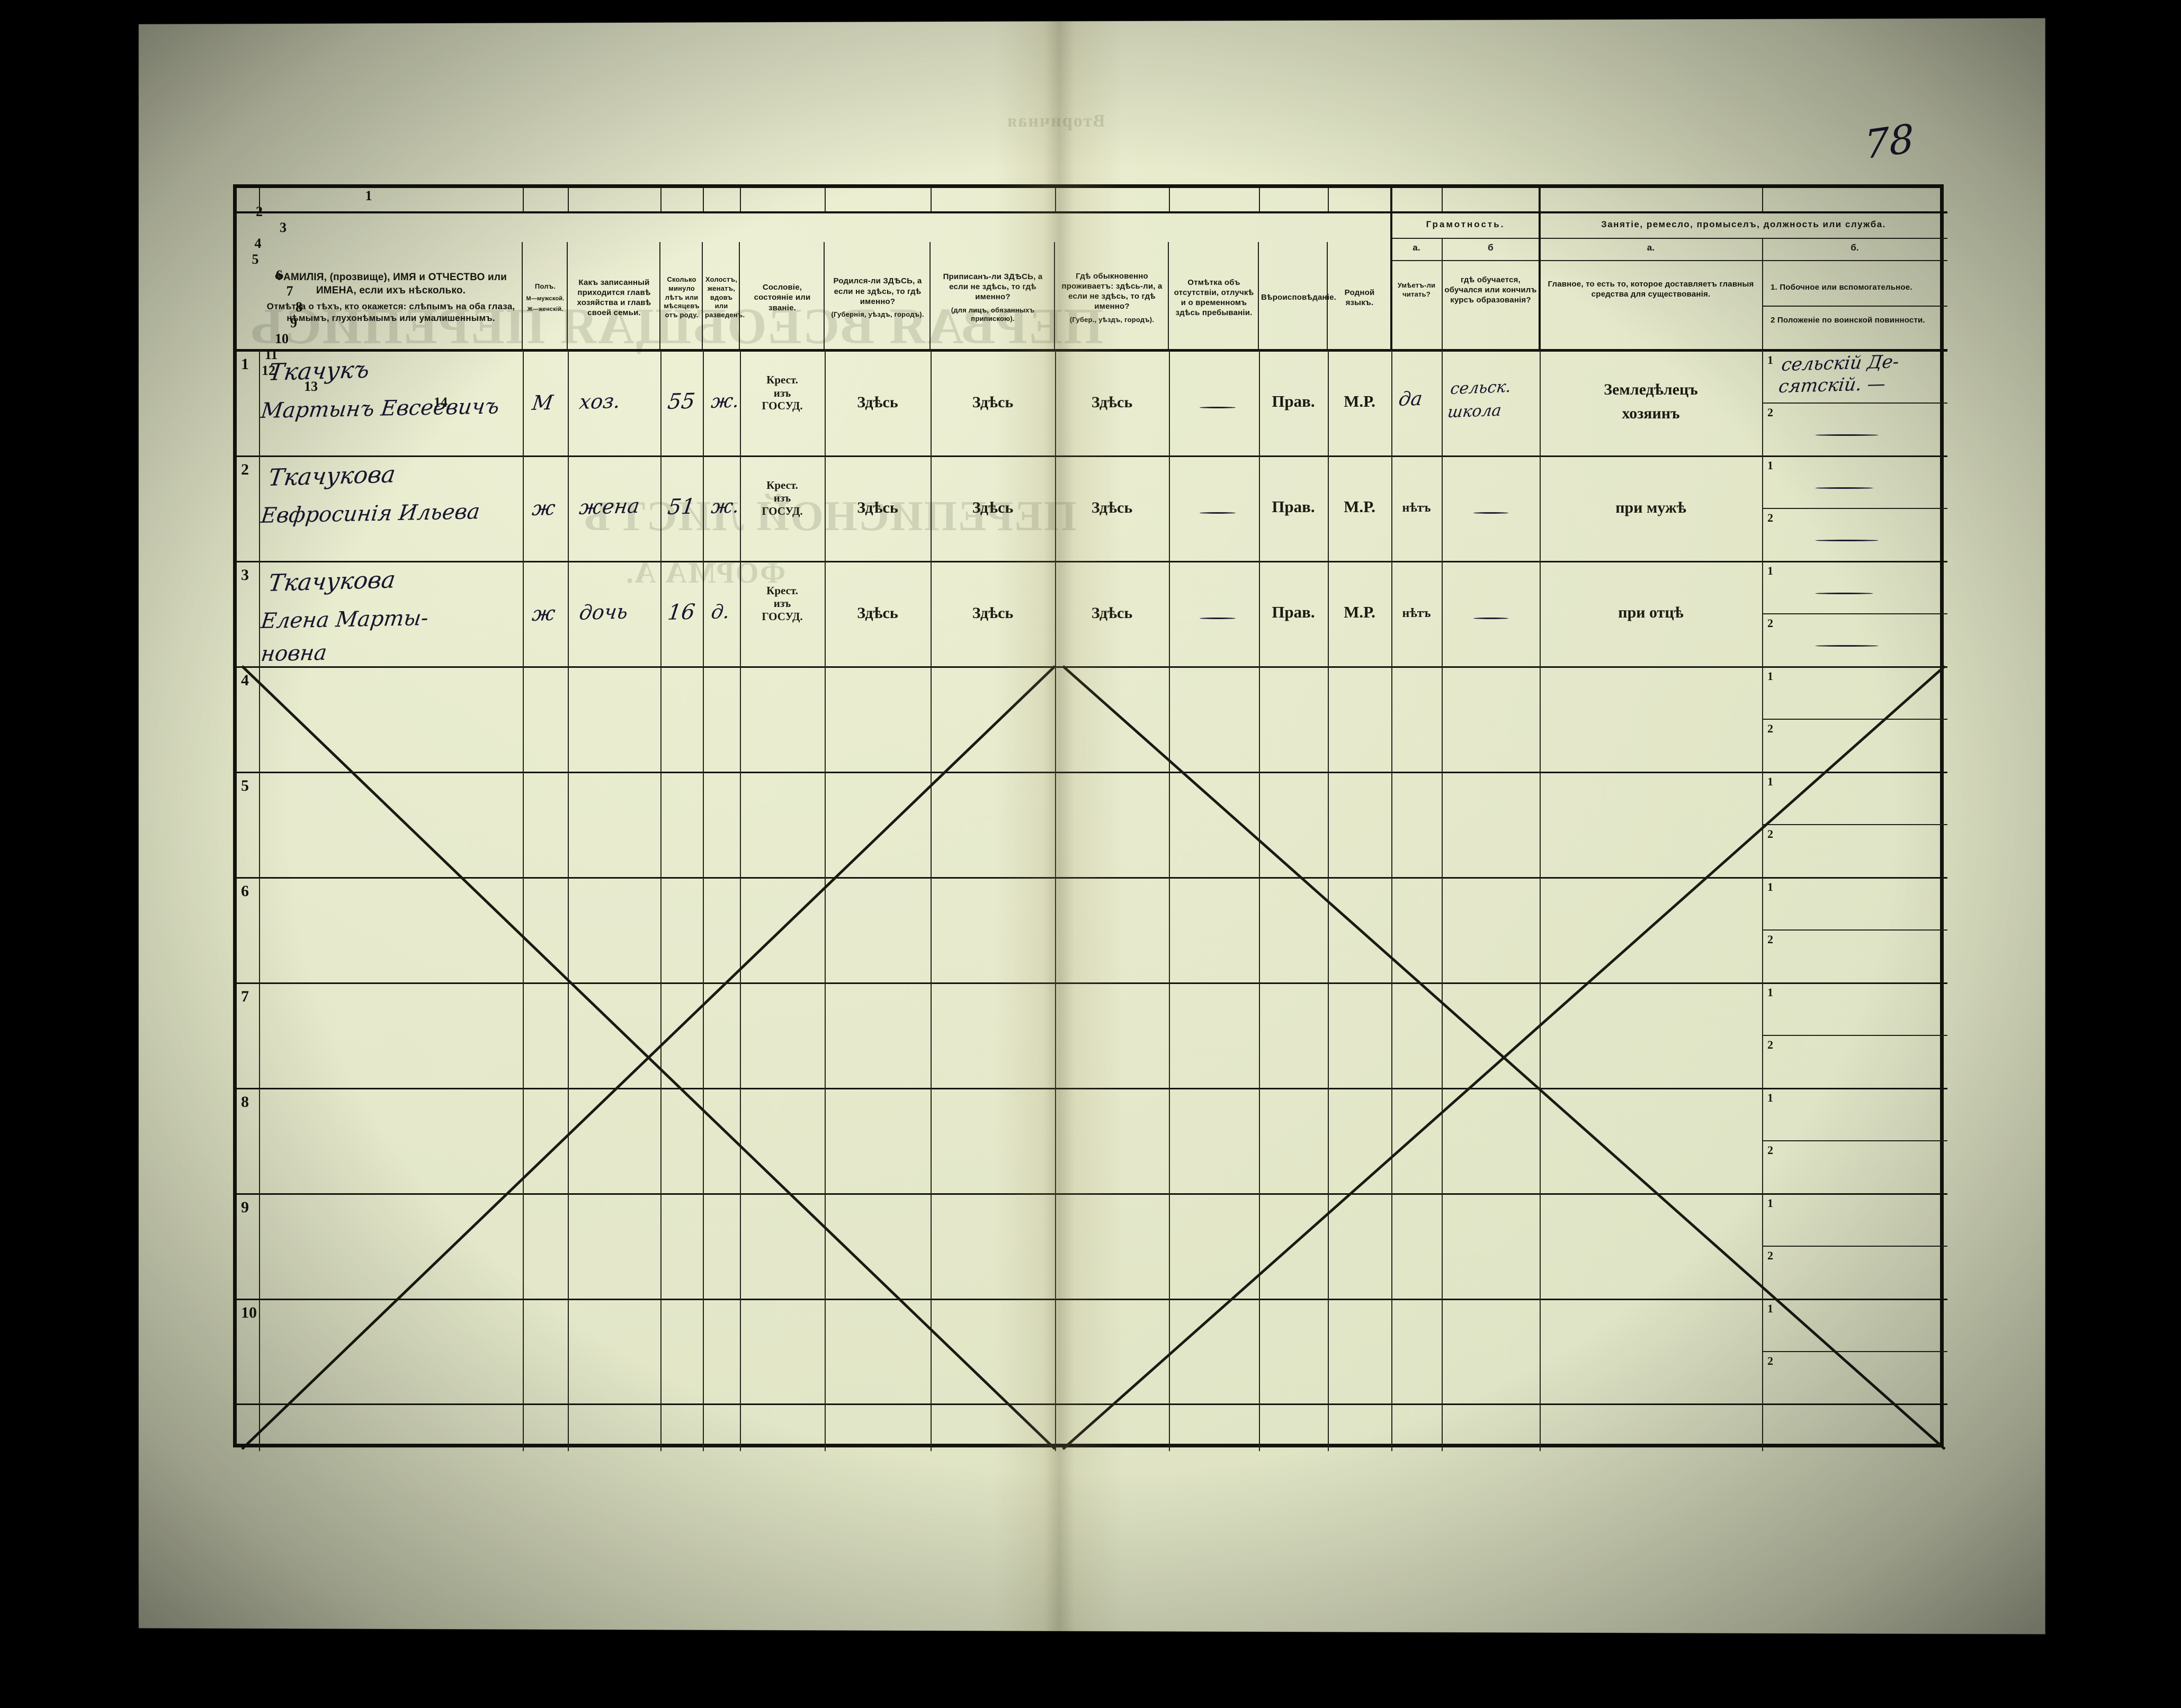 Image resolution: width=2181 pixels, height=1708 pixels. What do you see at coordinates (1359, 297) in the screenshot?
I see `header-title-12: Родной языкъ.` at bounding box center [1359, 297].